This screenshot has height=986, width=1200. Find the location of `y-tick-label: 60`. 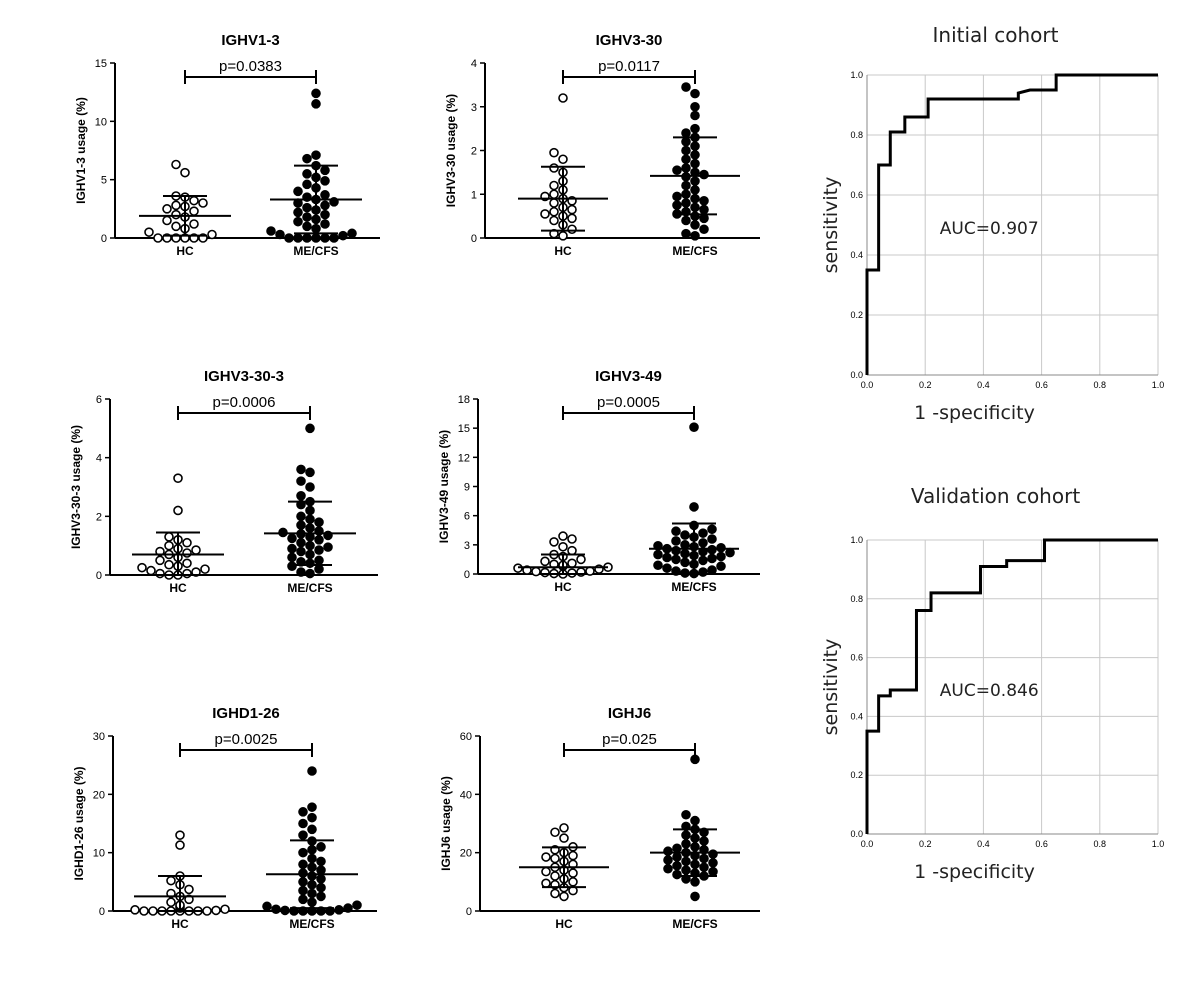

y-tick-label: 60 is located at coordinates (466, 737).